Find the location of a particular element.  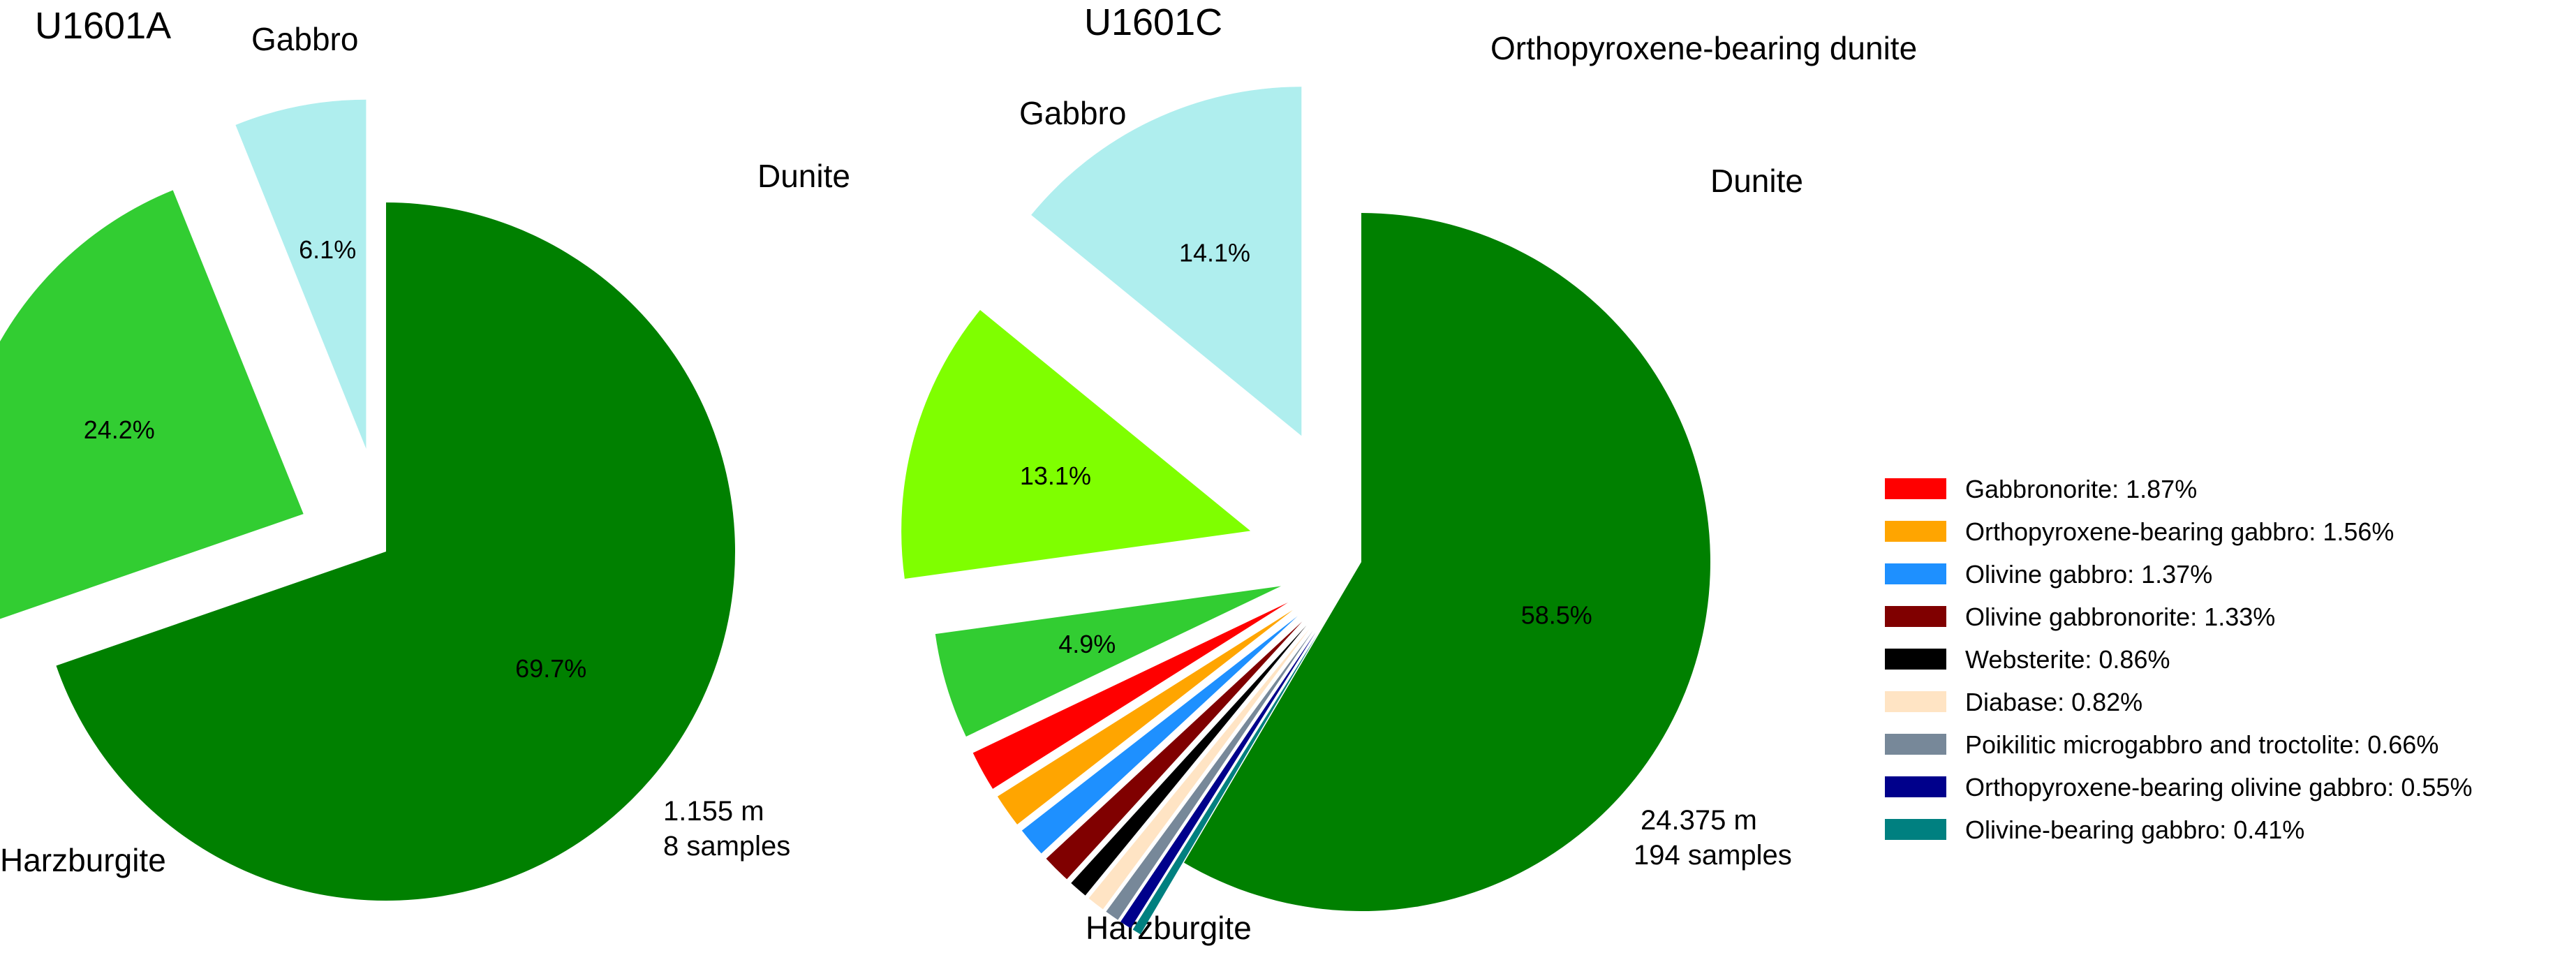

pie-u1601c-slice-orthopyroxene-bearing-dunite is located at coordinates (1076, 444).